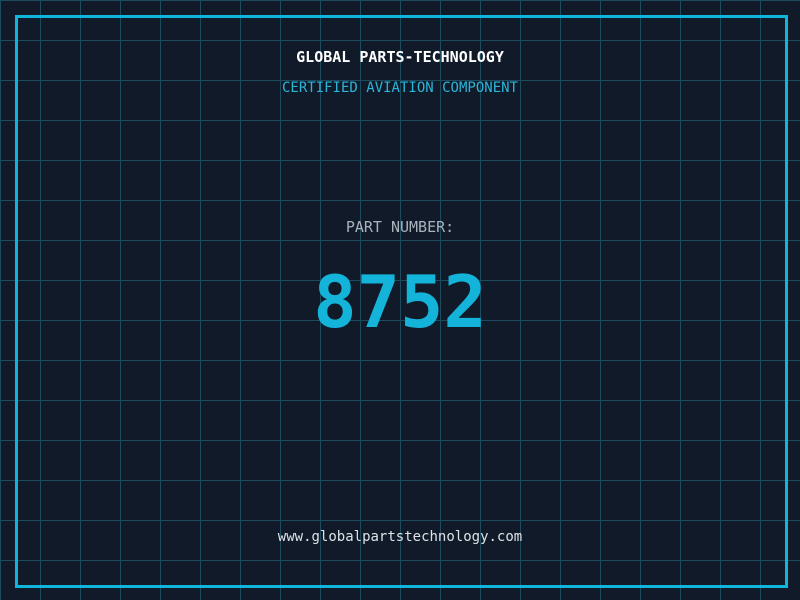 The height and width of the screenshot is (600, 800). What do you see at coordinates (400, 227) in the screenshot?
I see `part-number-label: PART NUMBER:` at bounding box center [400, 227].